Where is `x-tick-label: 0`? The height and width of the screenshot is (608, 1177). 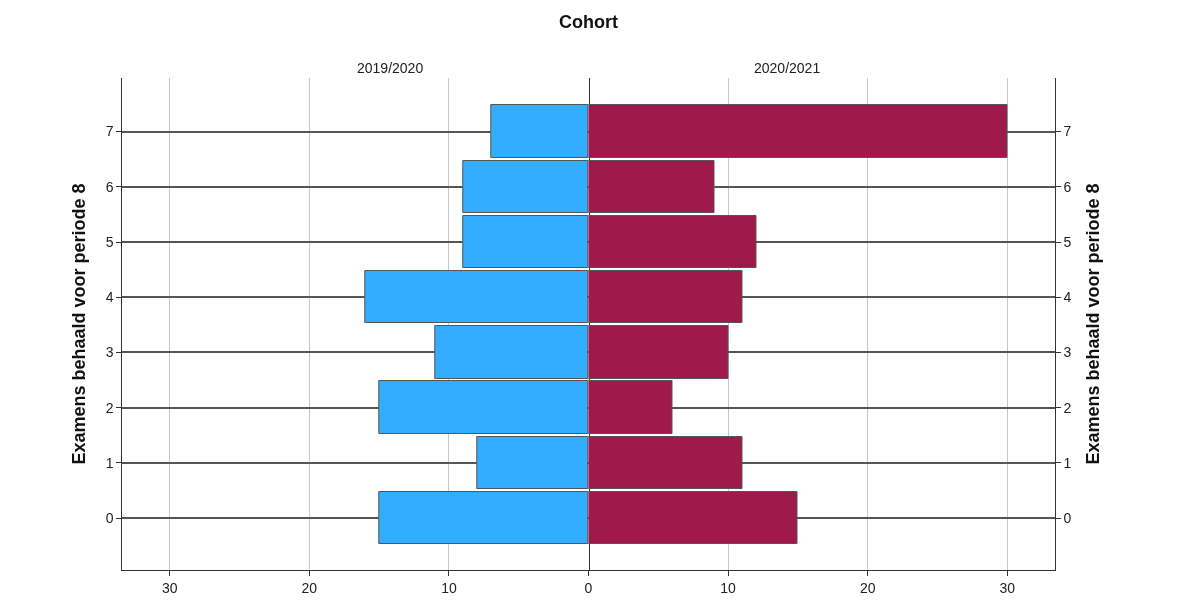 x-tick-label: 0 is located at coordinates (588, 587).